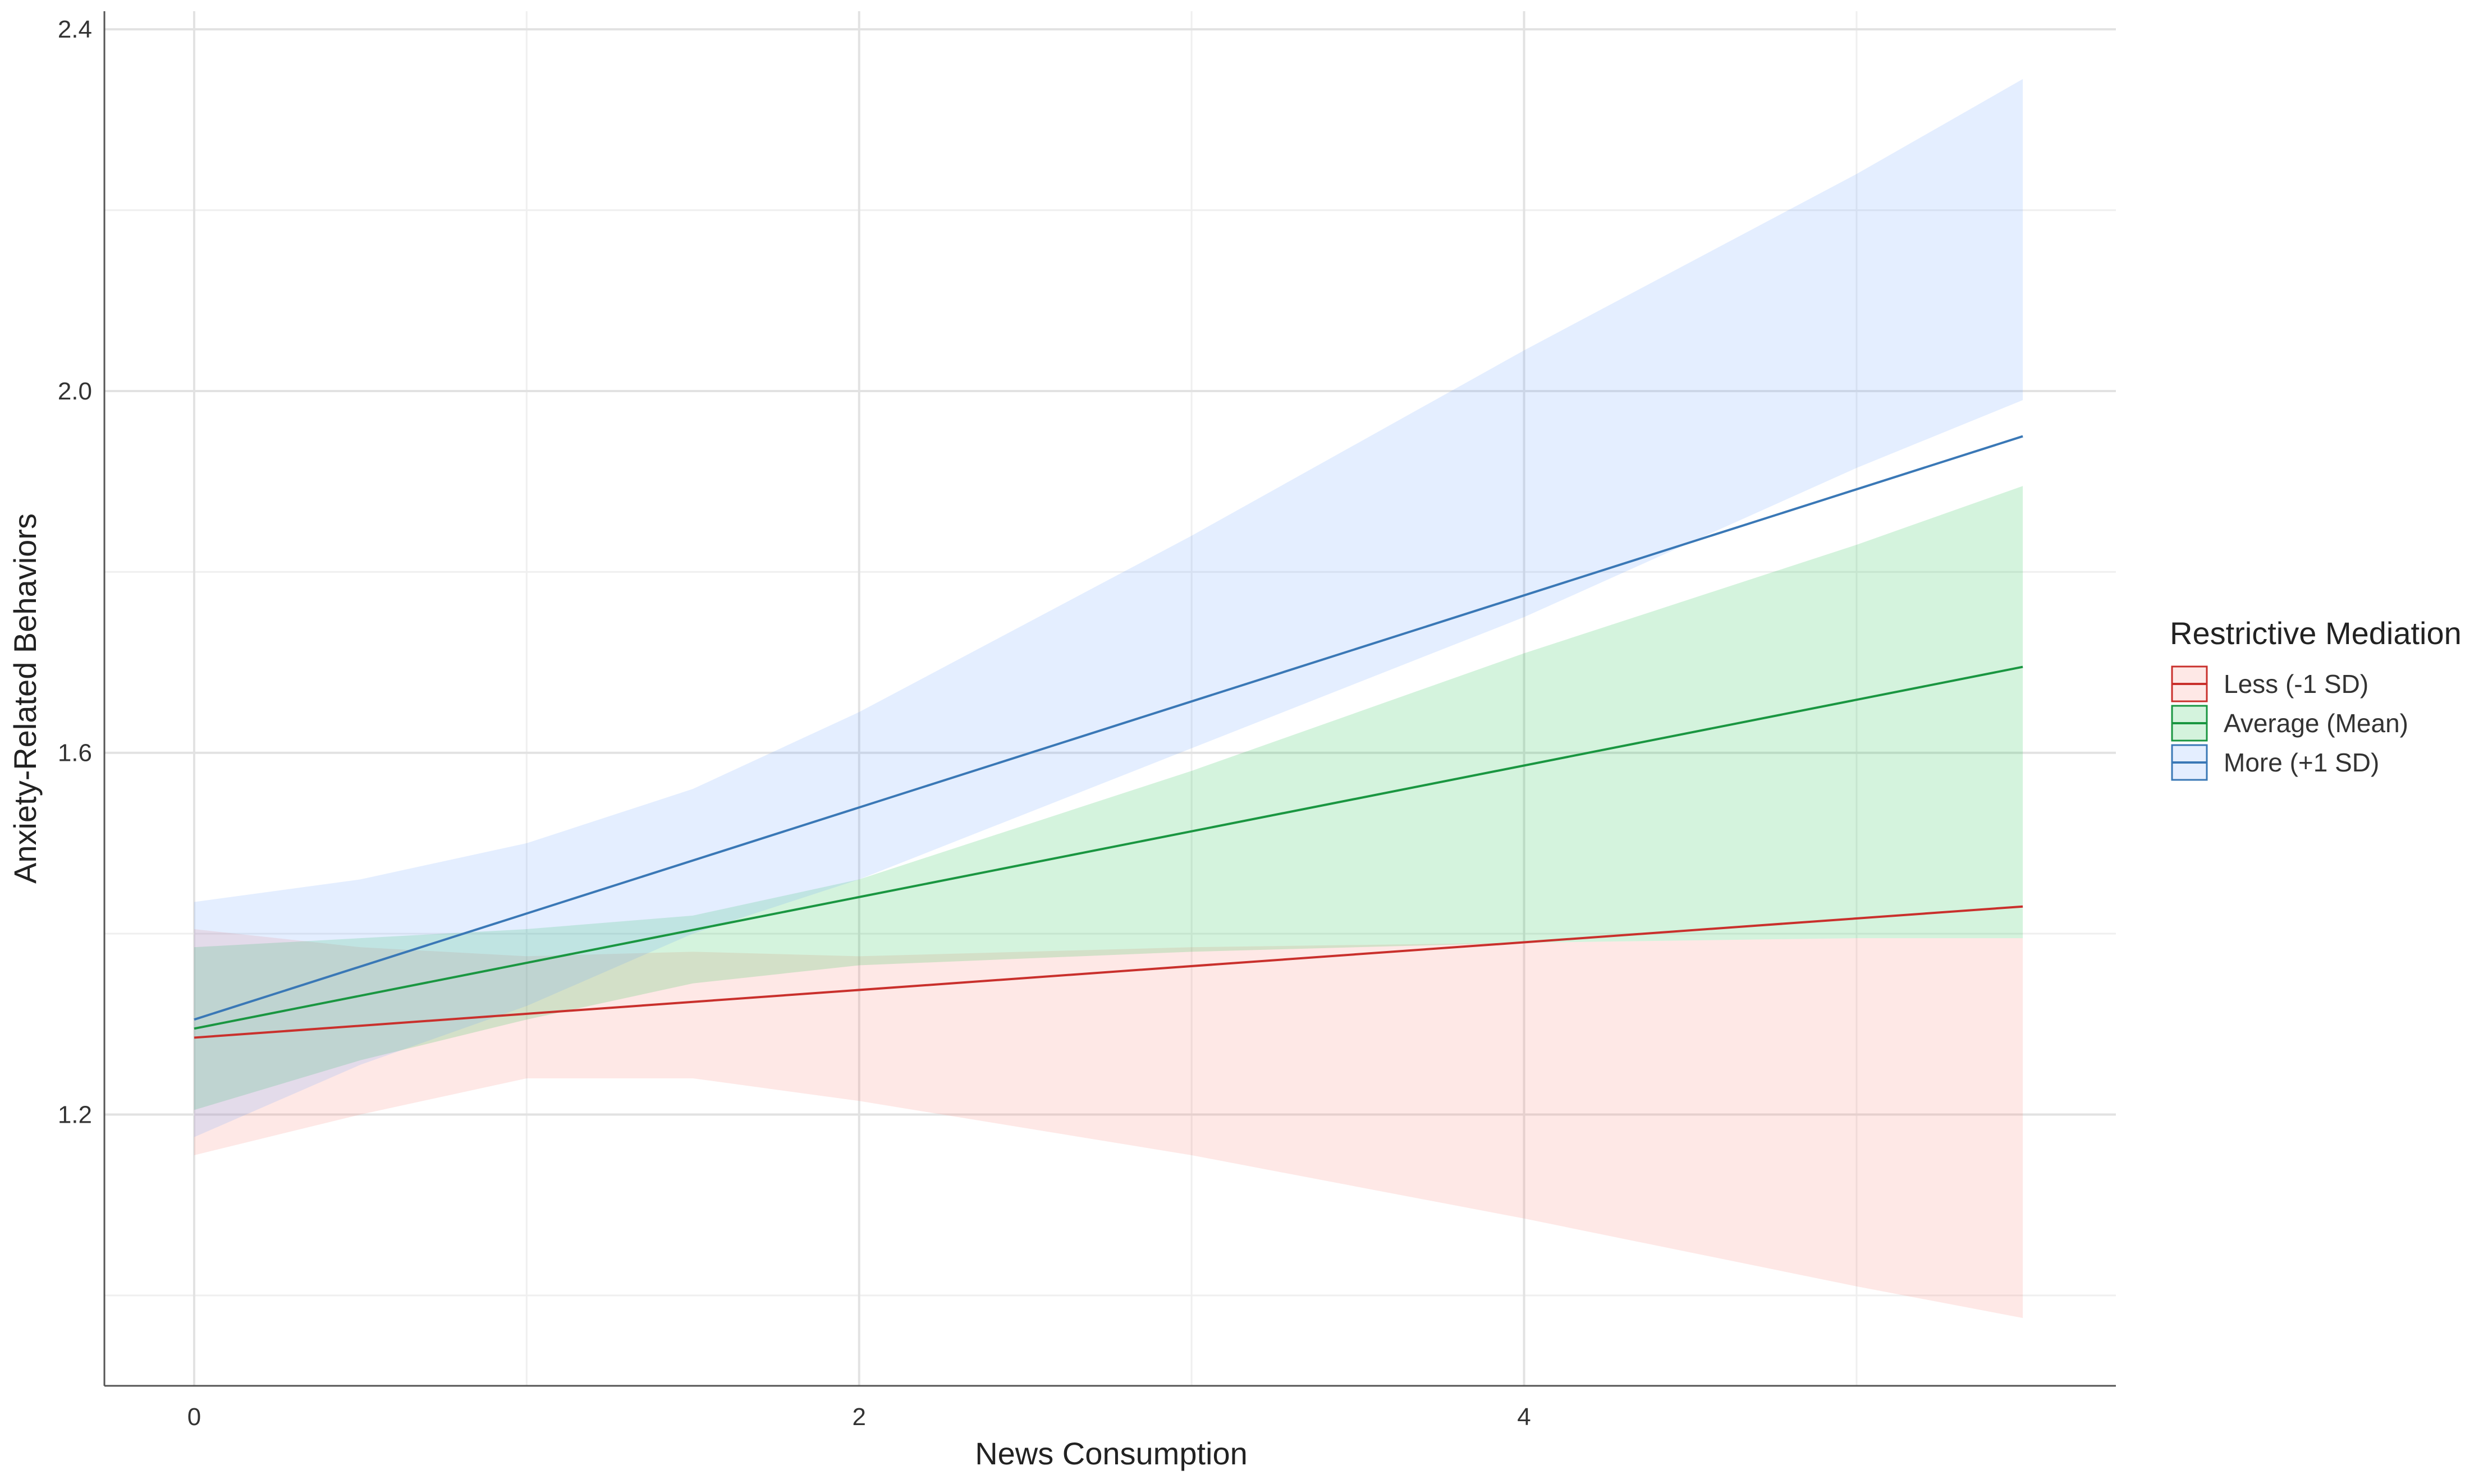  What do you see at coordinates (2296, 684) in the screenshot?
I see `legend-label: Less (-1 SD)` at bounding box center [2296, 684].